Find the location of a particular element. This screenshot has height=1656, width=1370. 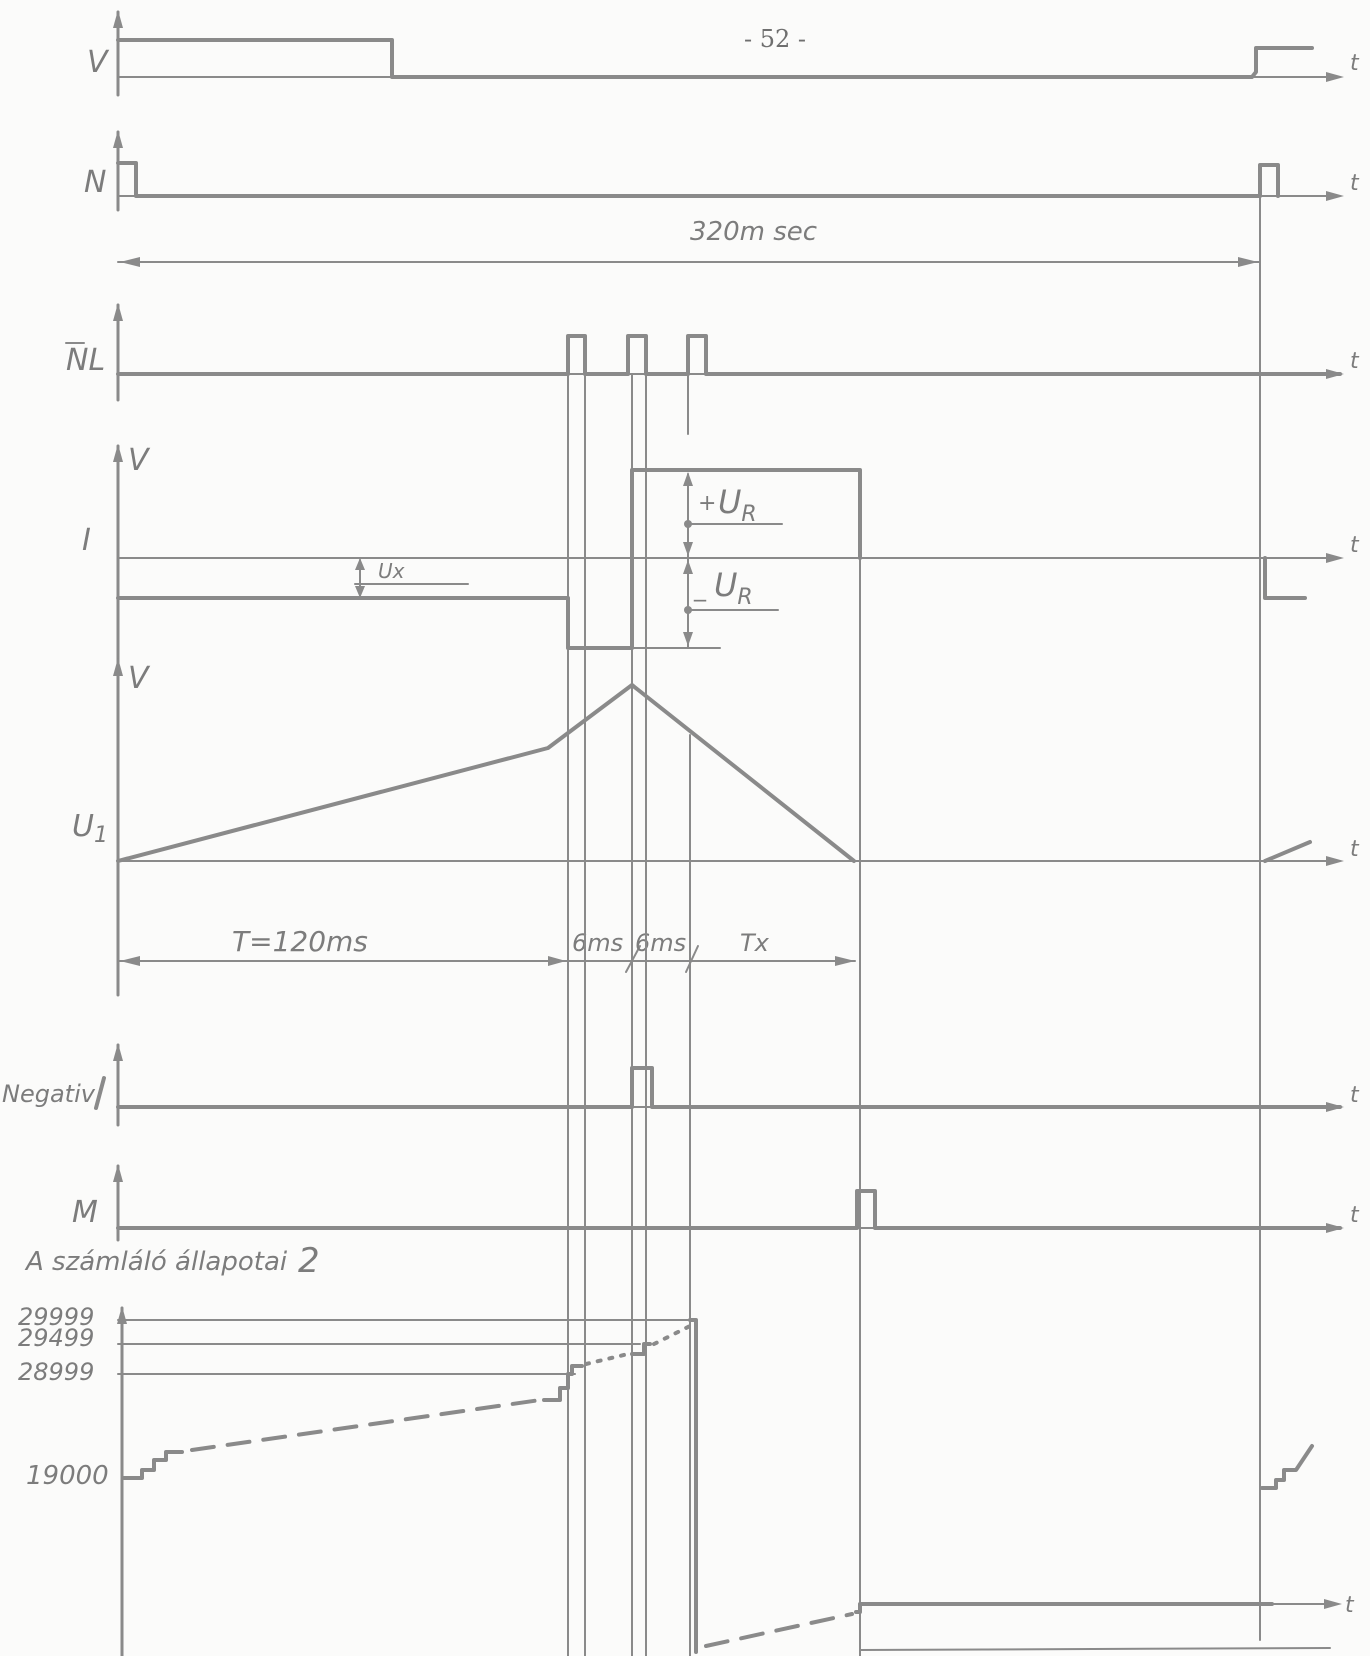

t-arrow-right is located at coordinates (557, 961).